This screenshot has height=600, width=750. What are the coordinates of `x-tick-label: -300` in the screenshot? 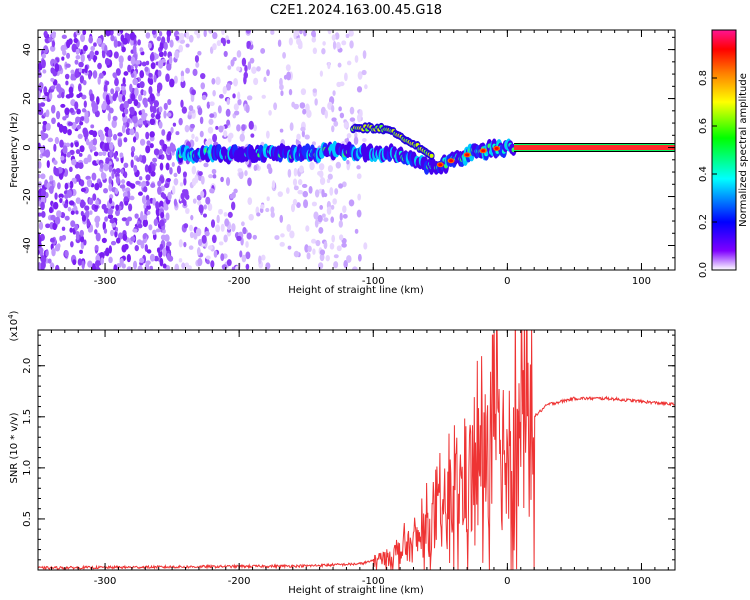 It's located at (105, 281).